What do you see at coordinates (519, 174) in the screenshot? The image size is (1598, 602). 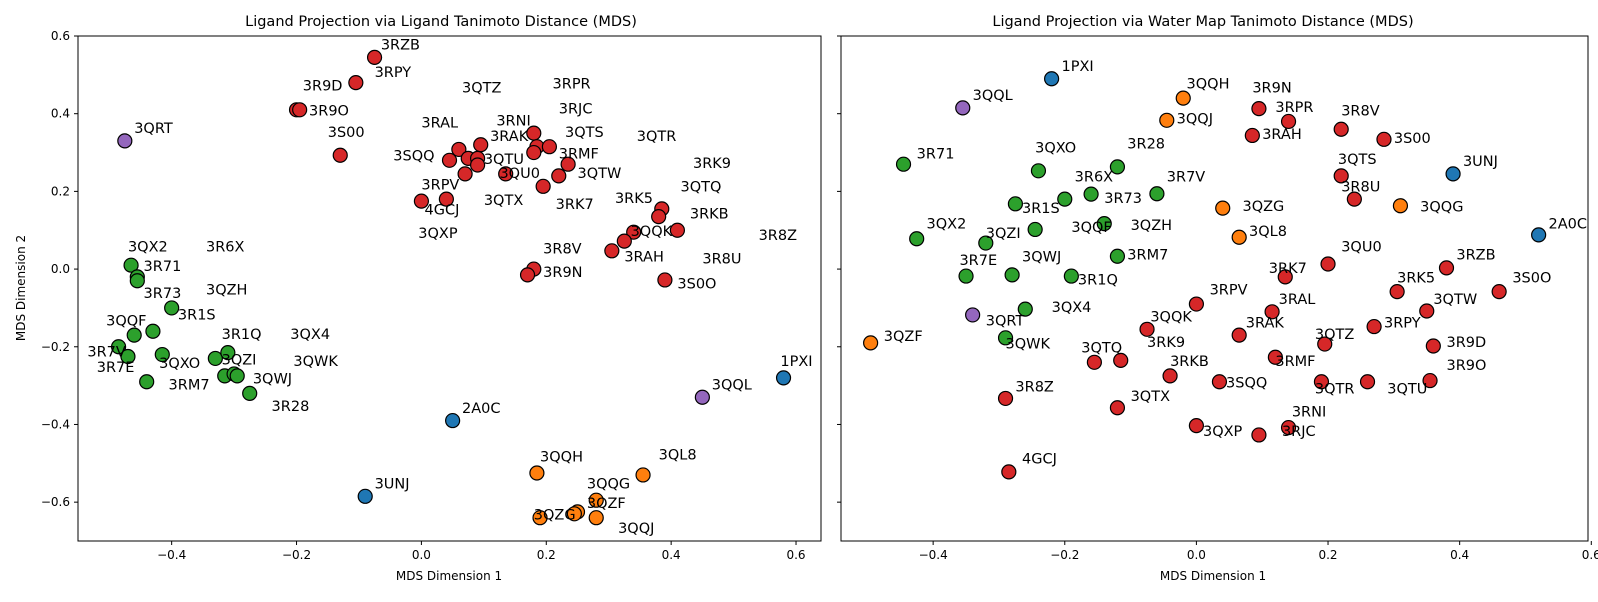 I see `point-label: 3QU0` at bounding box center [519, 174].